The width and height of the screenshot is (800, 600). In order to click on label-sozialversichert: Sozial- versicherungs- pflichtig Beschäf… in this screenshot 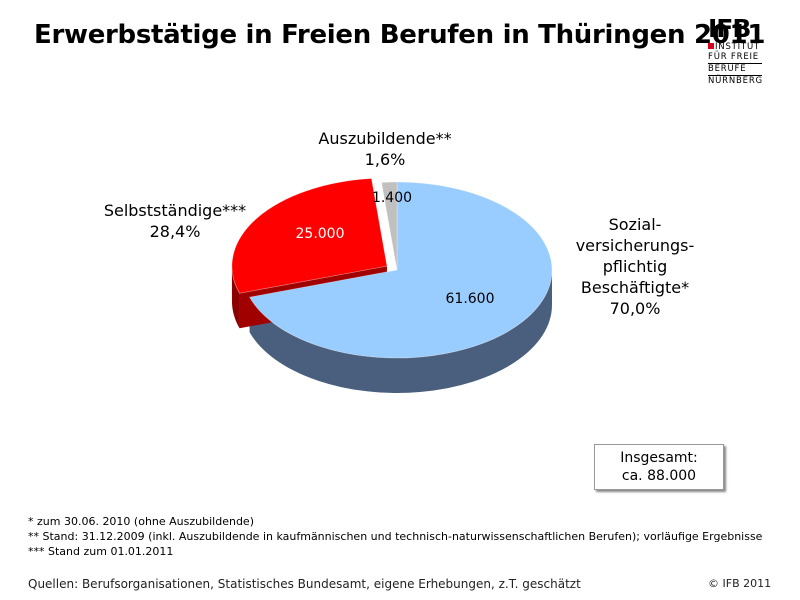, I will do `click(635, 266)`.